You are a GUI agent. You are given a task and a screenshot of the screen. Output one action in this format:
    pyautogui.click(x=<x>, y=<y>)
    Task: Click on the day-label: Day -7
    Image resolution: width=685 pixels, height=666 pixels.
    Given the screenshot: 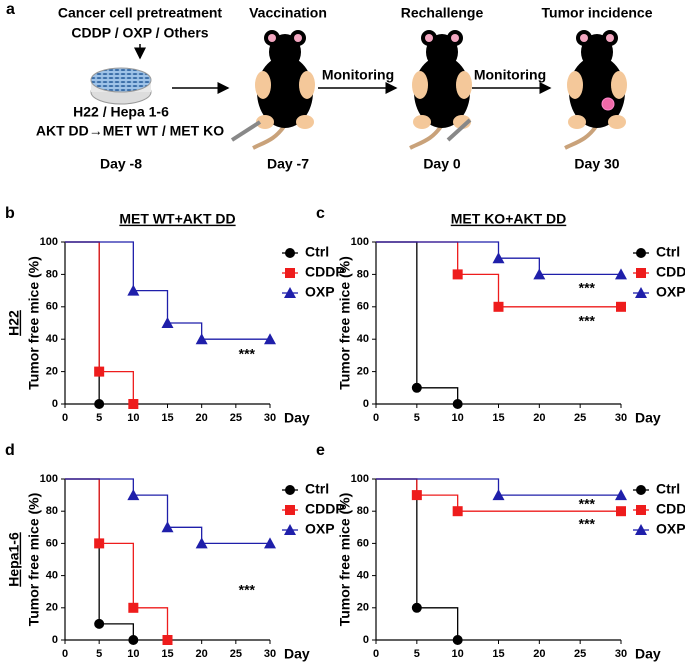 What is the action you would take?
    pyautogui.click(x=288, y=164)
    